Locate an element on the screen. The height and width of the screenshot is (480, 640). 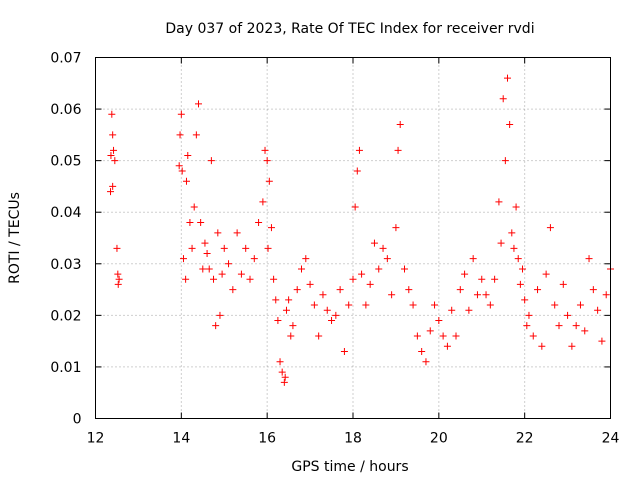
x-tick-labels: 12 14 16 18 20 22 24 is located at coordinates (353, 439).